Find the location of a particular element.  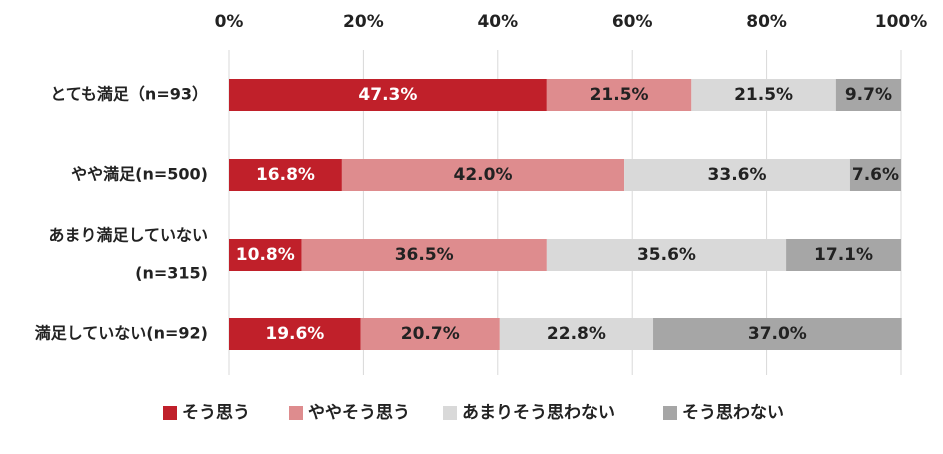

data-label: 10.8% is located at coordinates (265, 255).